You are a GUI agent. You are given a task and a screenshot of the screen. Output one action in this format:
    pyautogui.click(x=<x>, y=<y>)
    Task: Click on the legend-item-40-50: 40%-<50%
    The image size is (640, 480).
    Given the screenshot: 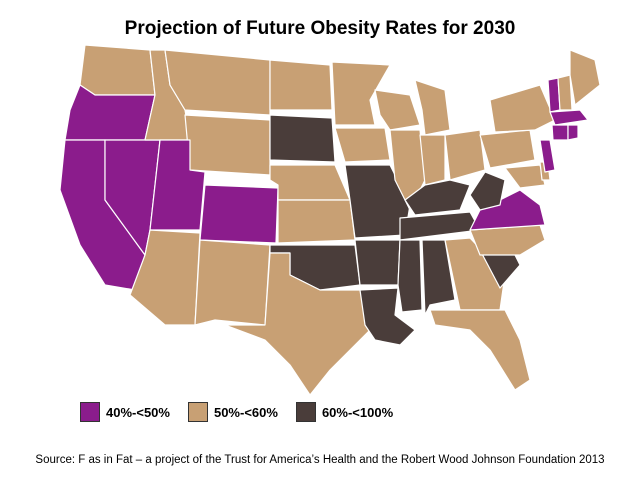 What is the action you would take?
    pyautogui.click(x=125, y=412)
    